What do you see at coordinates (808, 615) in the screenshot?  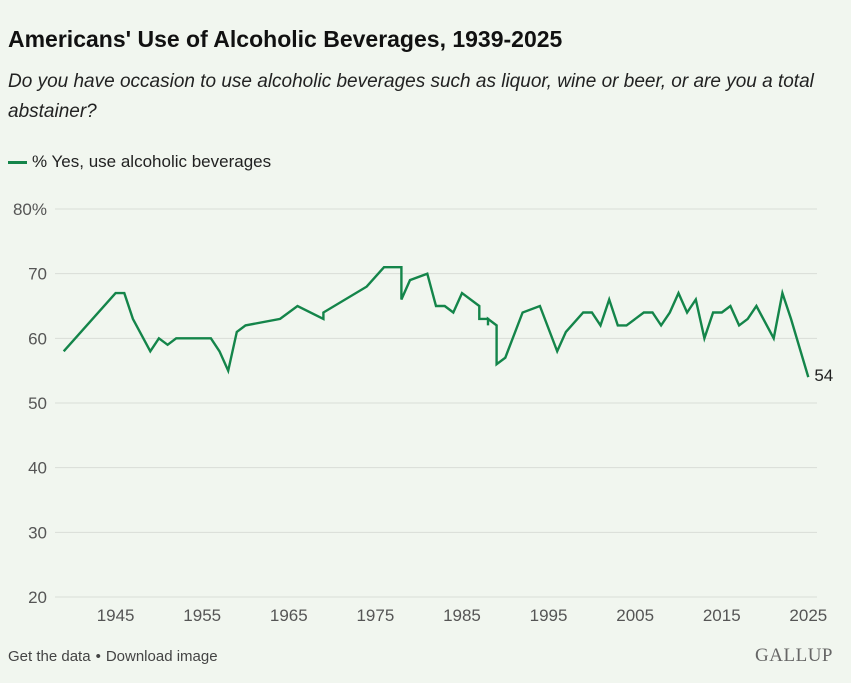 I see `x-tick-label: 2025` at bounding box center [808, 615].